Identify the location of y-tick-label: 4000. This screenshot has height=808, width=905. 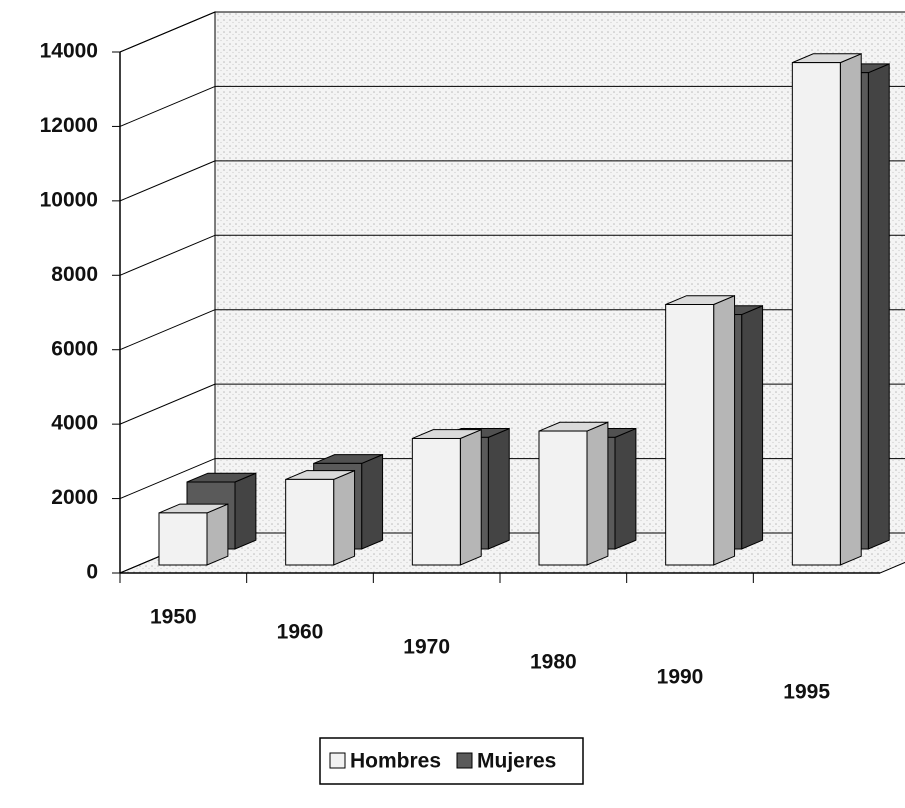
(74, 423).